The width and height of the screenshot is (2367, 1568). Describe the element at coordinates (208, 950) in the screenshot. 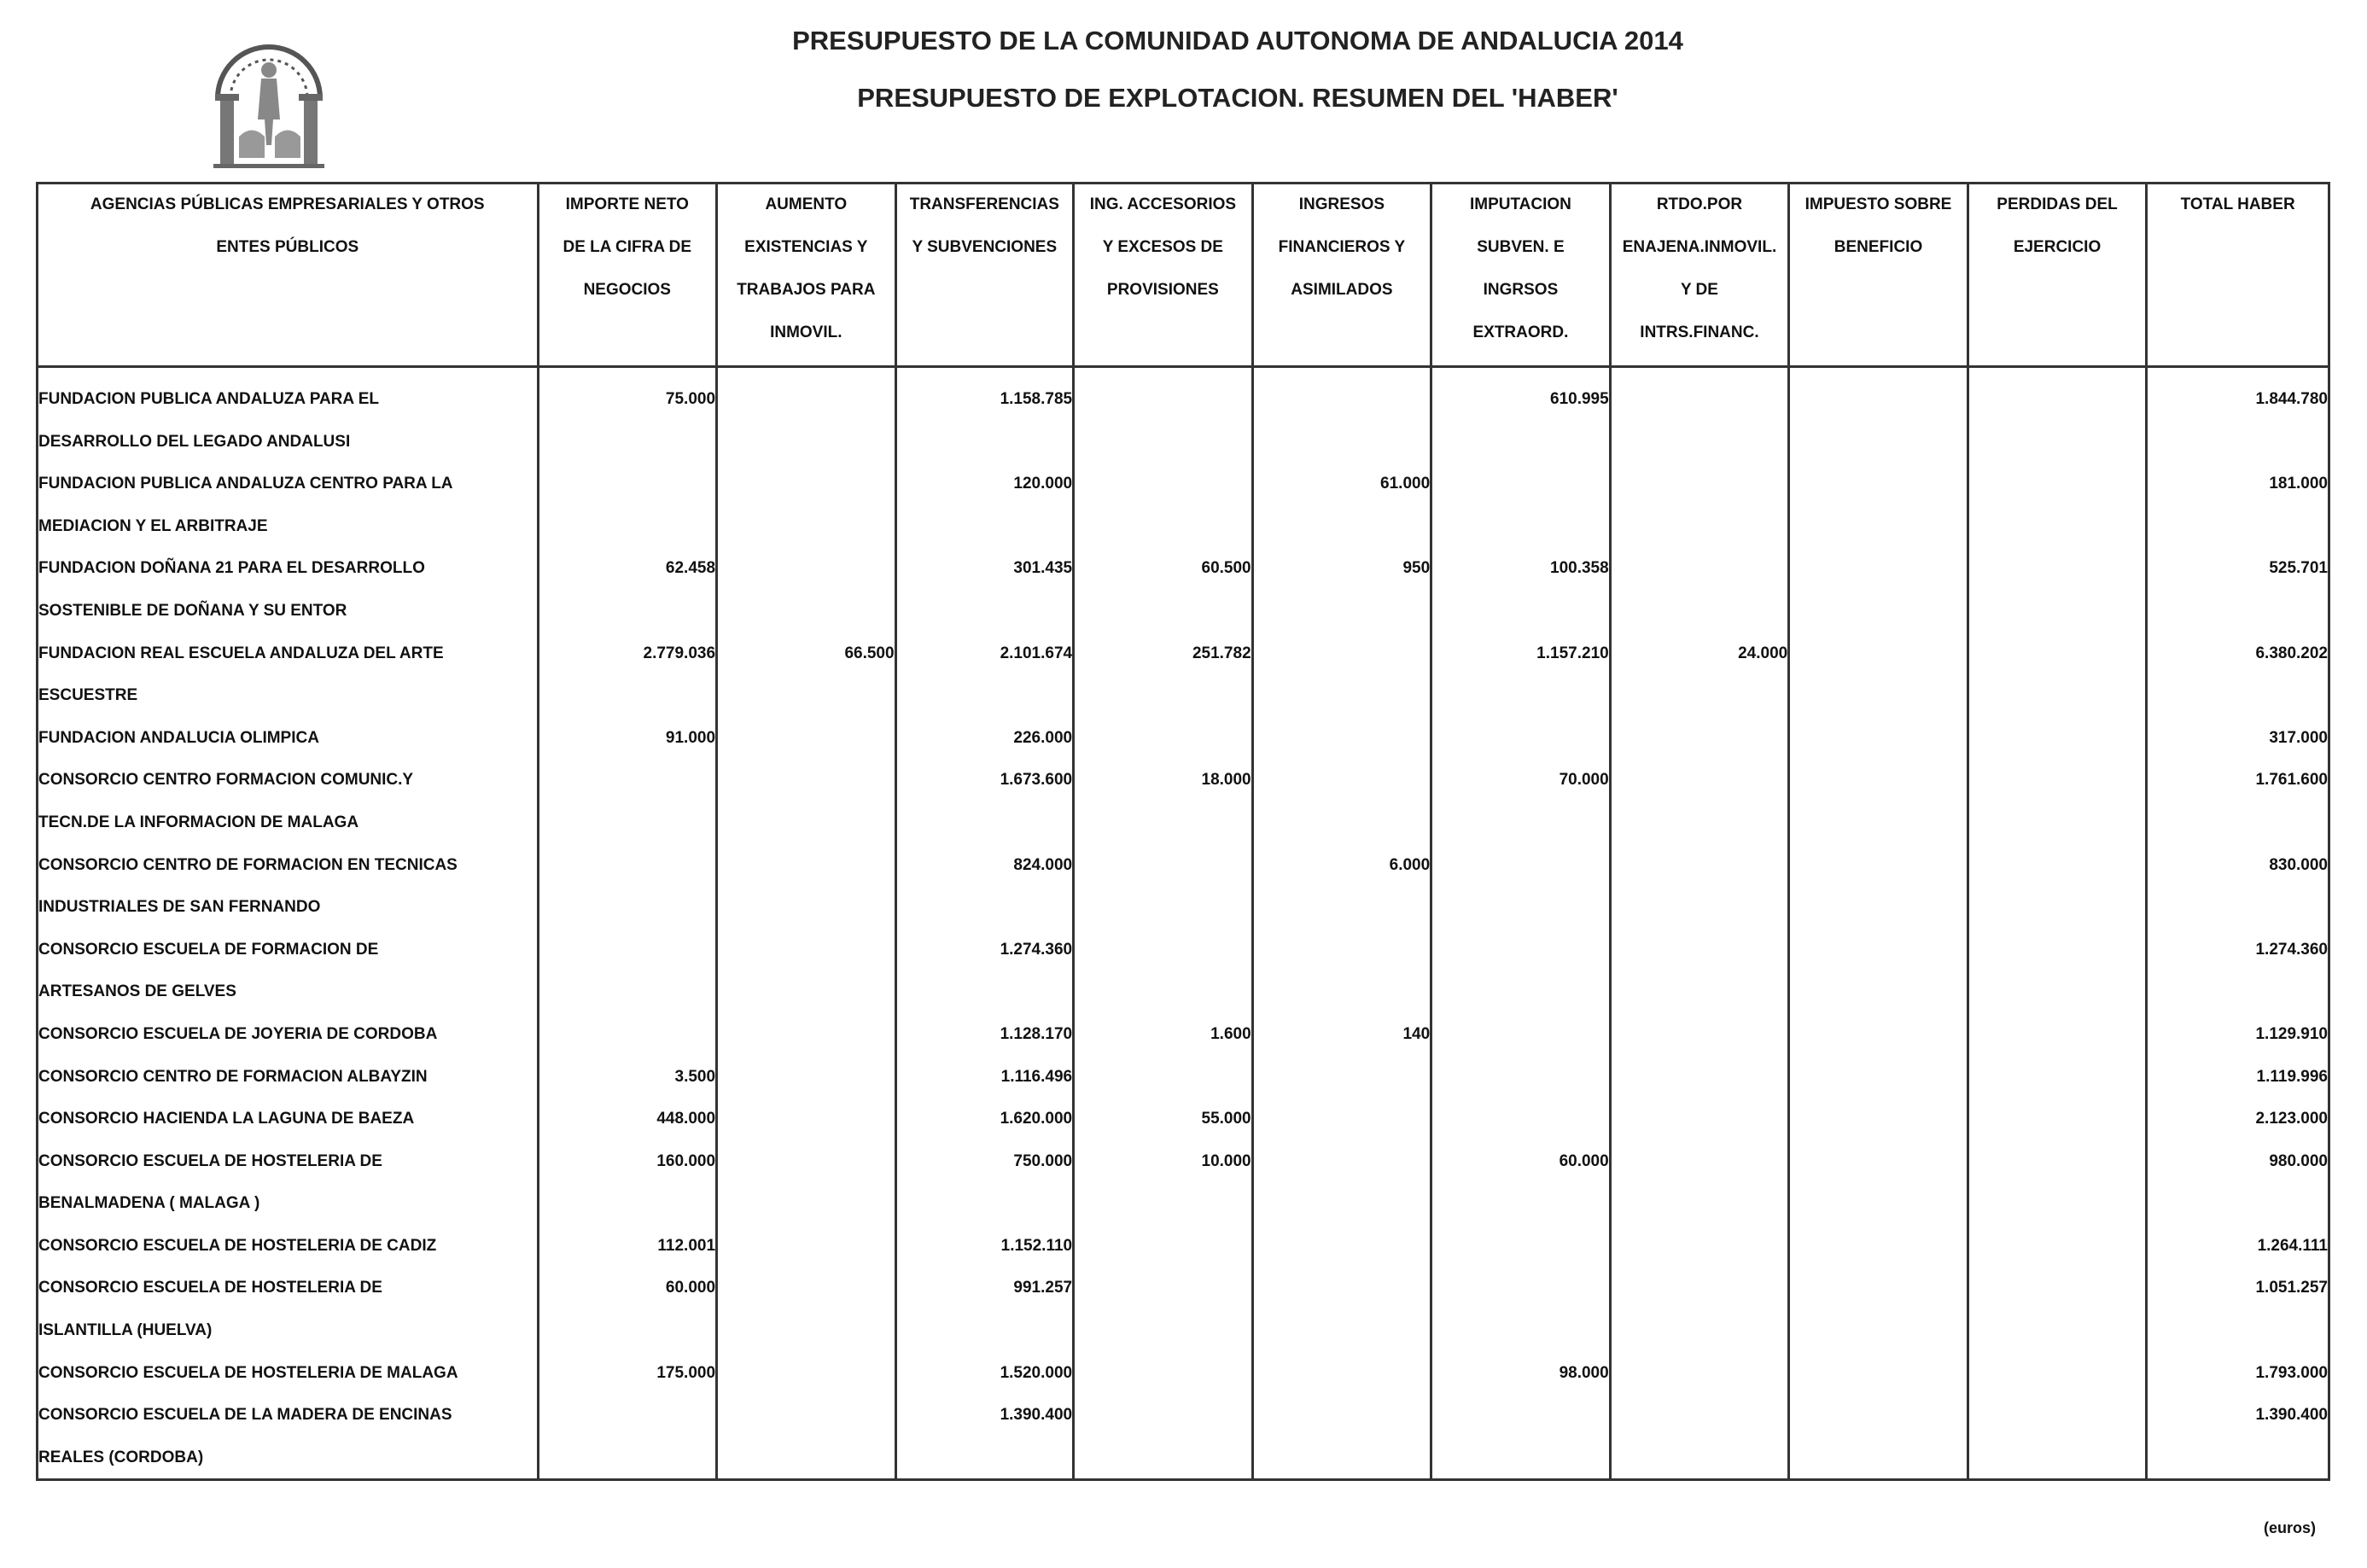

I see `entity-name-cell: CONSORCIO ESCUELA DE FORMACION DE` at that location.